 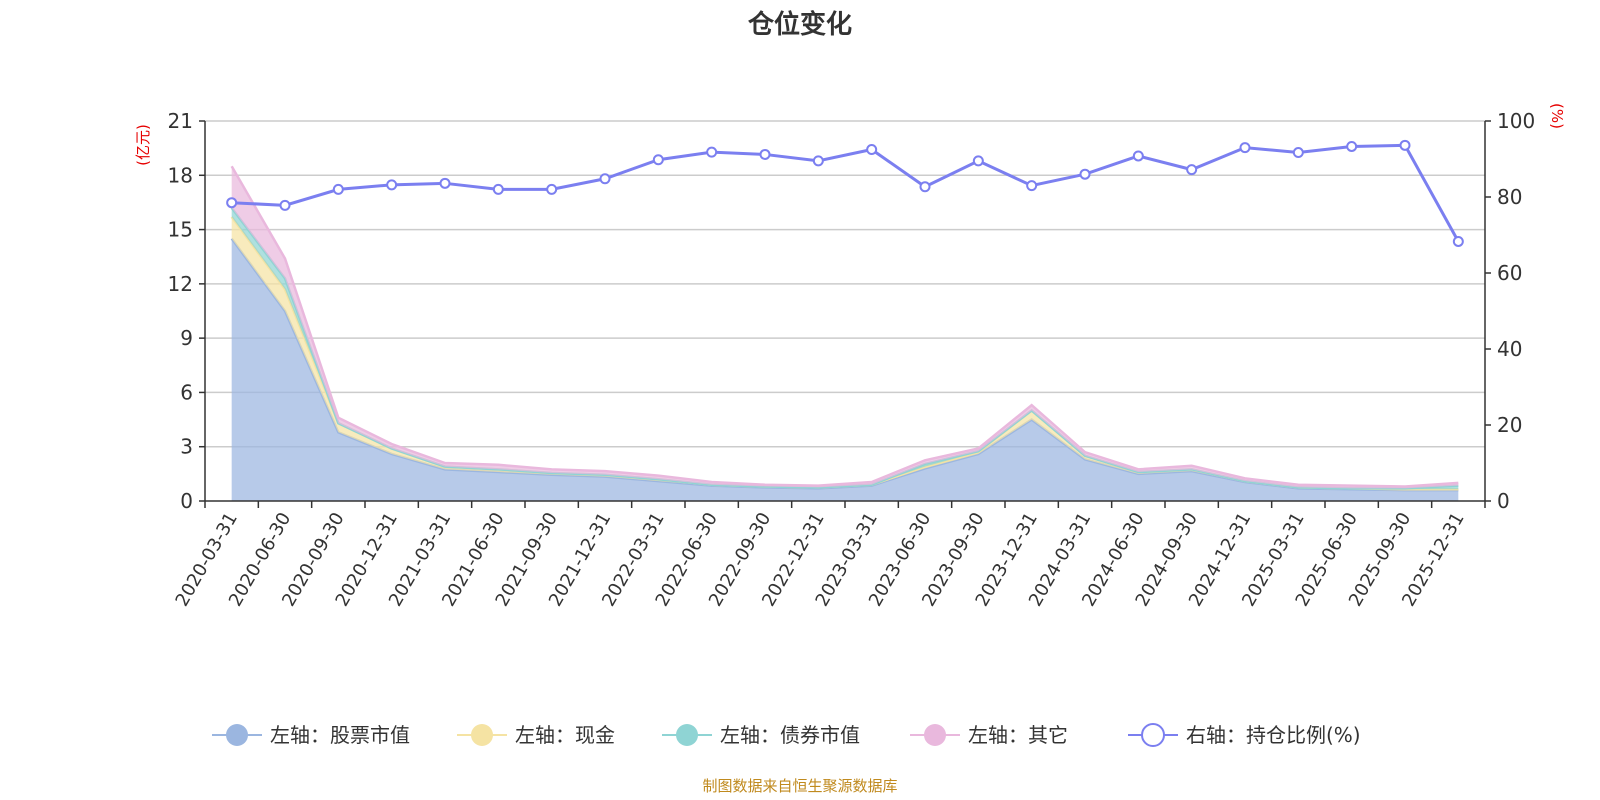 I want to click on left-axis-unit: (亿元), so click(x=143, y=145).